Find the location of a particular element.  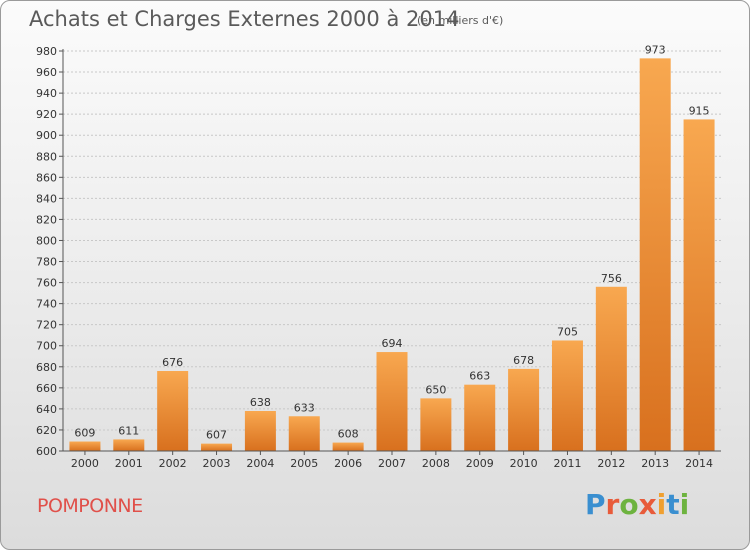

data-label-2006: 608 is located at coordinates (348, 434).